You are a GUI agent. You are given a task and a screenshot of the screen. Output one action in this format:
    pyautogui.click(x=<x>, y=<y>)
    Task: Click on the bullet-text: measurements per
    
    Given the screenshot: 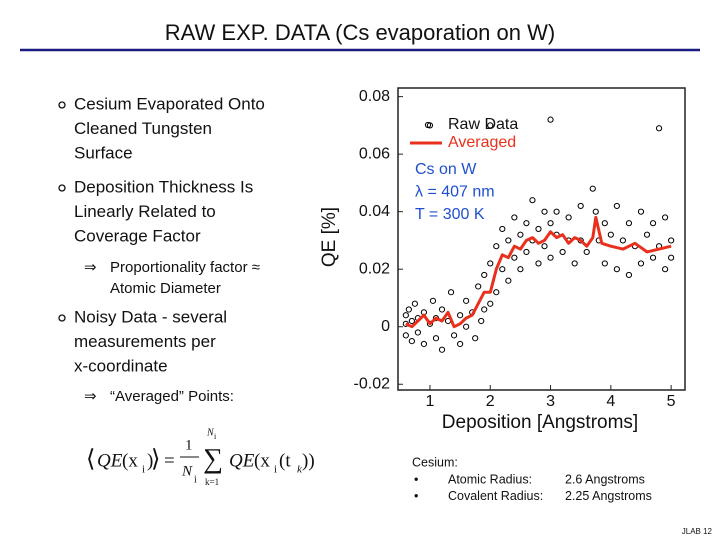 What is the action you would take?
    pyautogui.click(x=145, y=341)
    